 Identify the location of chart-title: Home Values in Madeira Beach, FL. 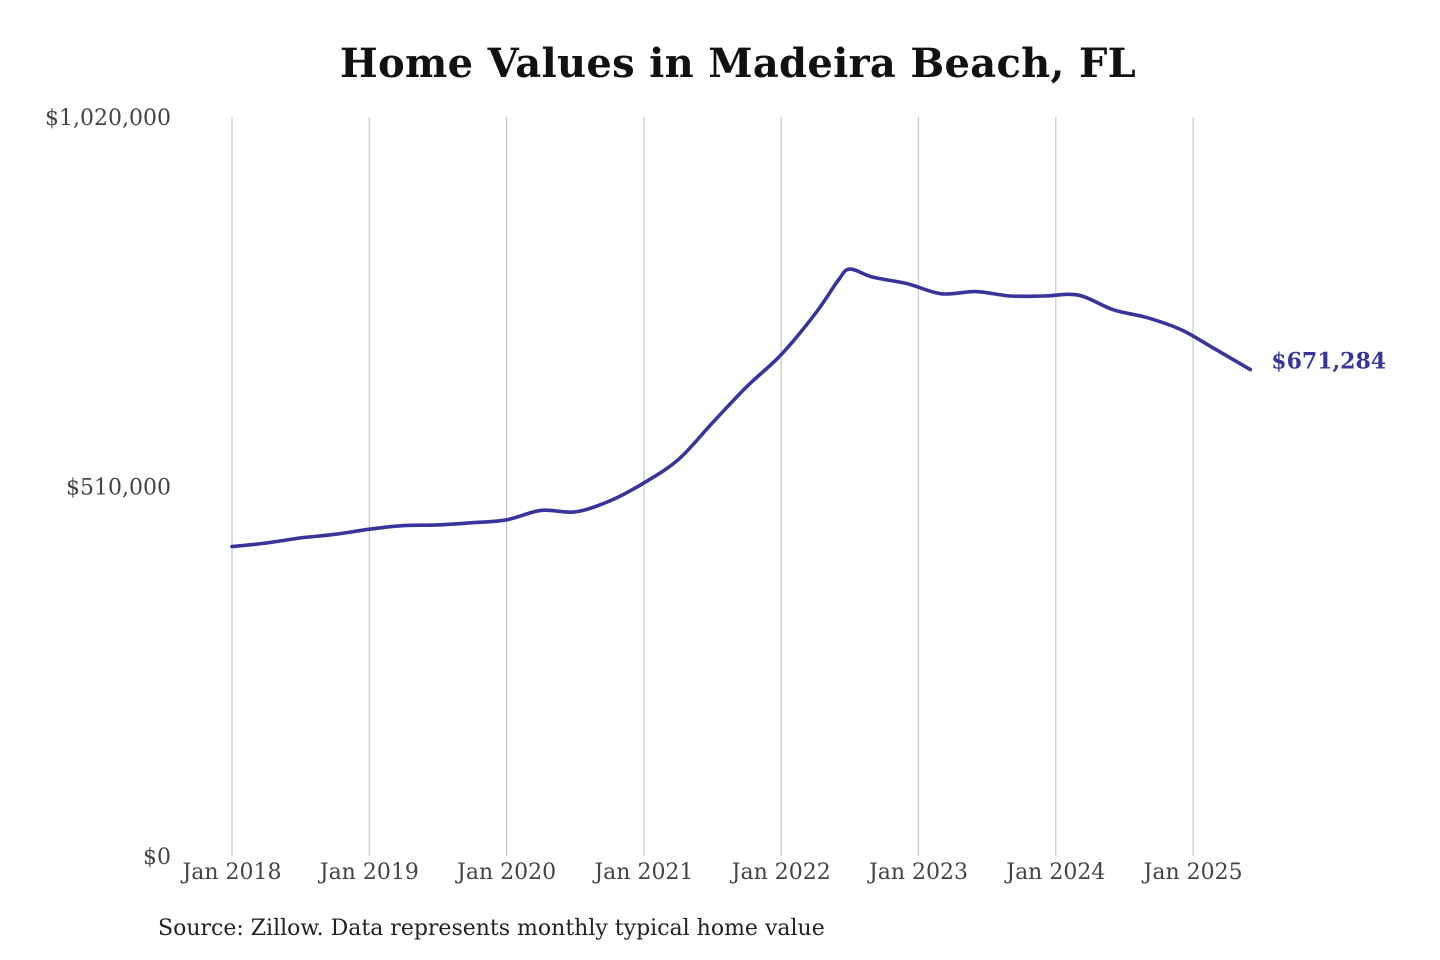
(738, 63).